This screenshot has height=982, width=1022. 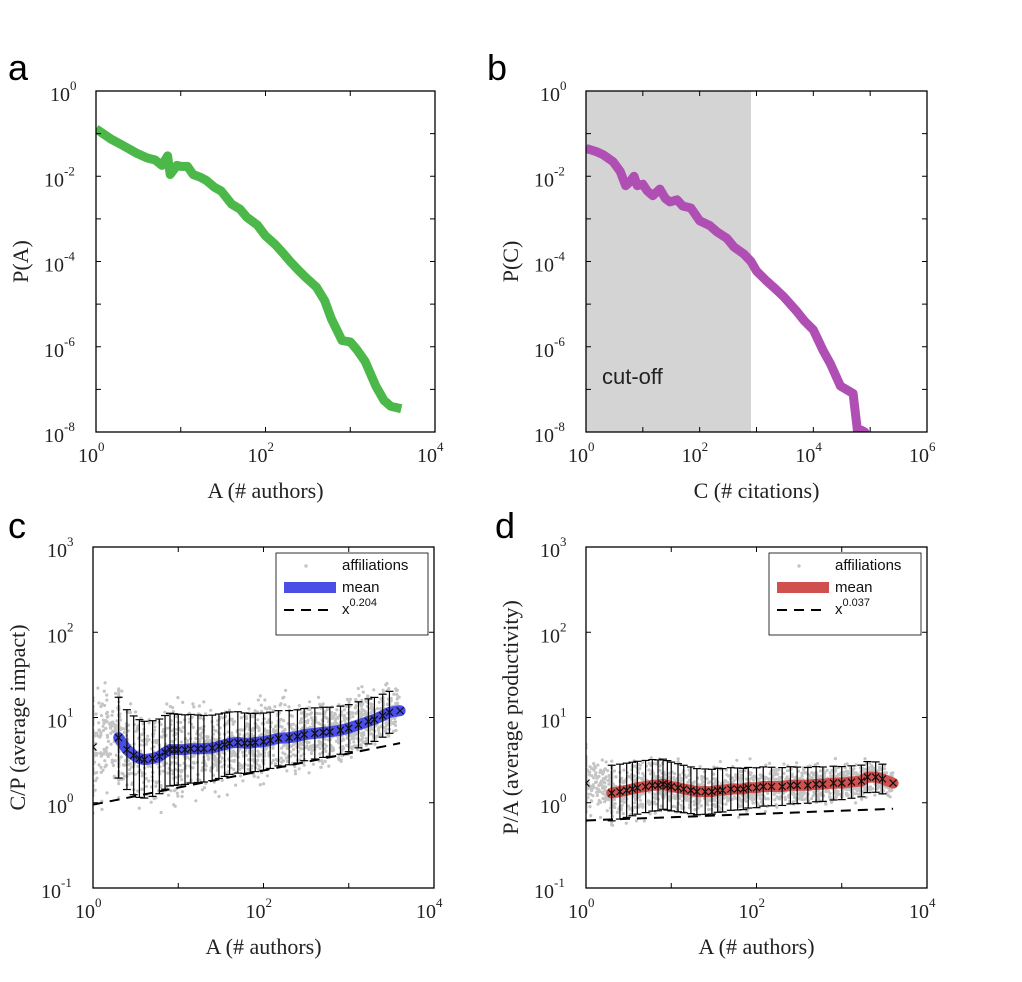 I want to click on x-tick-label: 10⁶, so click(x=922, y=453).